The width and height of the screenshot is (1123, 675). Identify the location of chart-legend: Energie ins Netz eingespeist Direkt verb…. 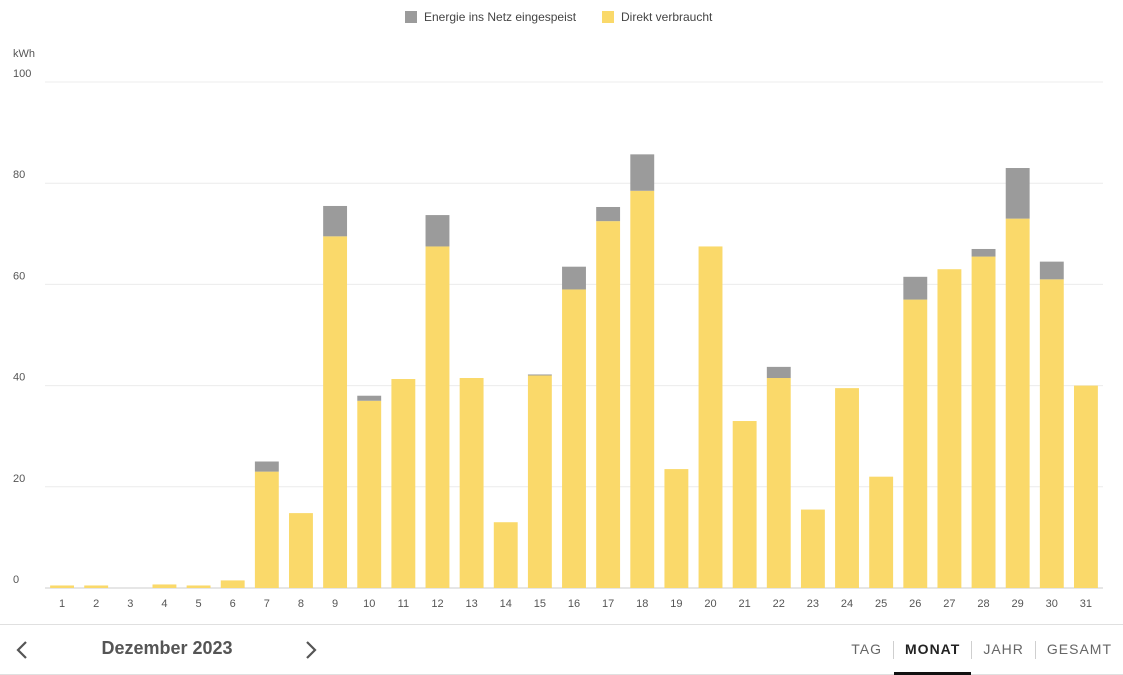
(561, 19).